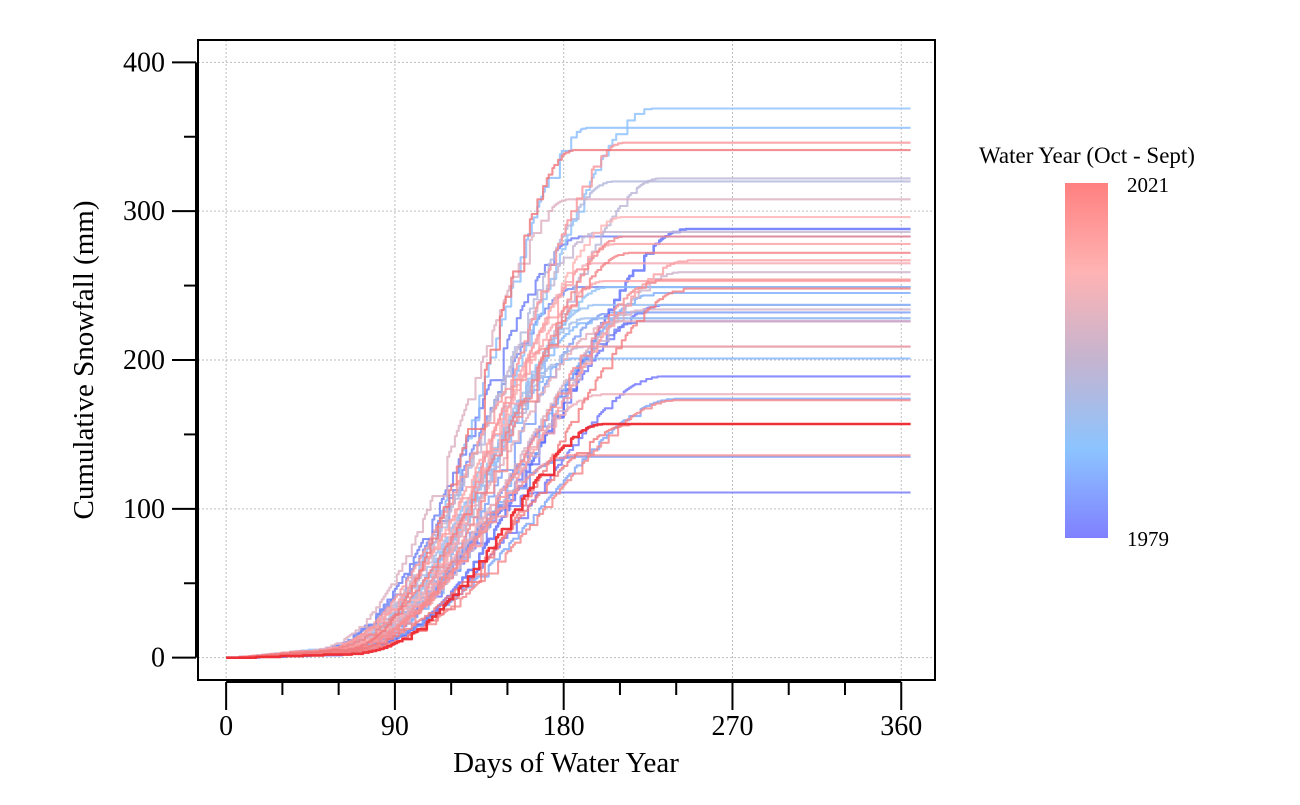  What do you see at coordinates (1148, 185) in the screenshot?
I see `legend-max-label: 2021` at bounding box center [1148, 185].